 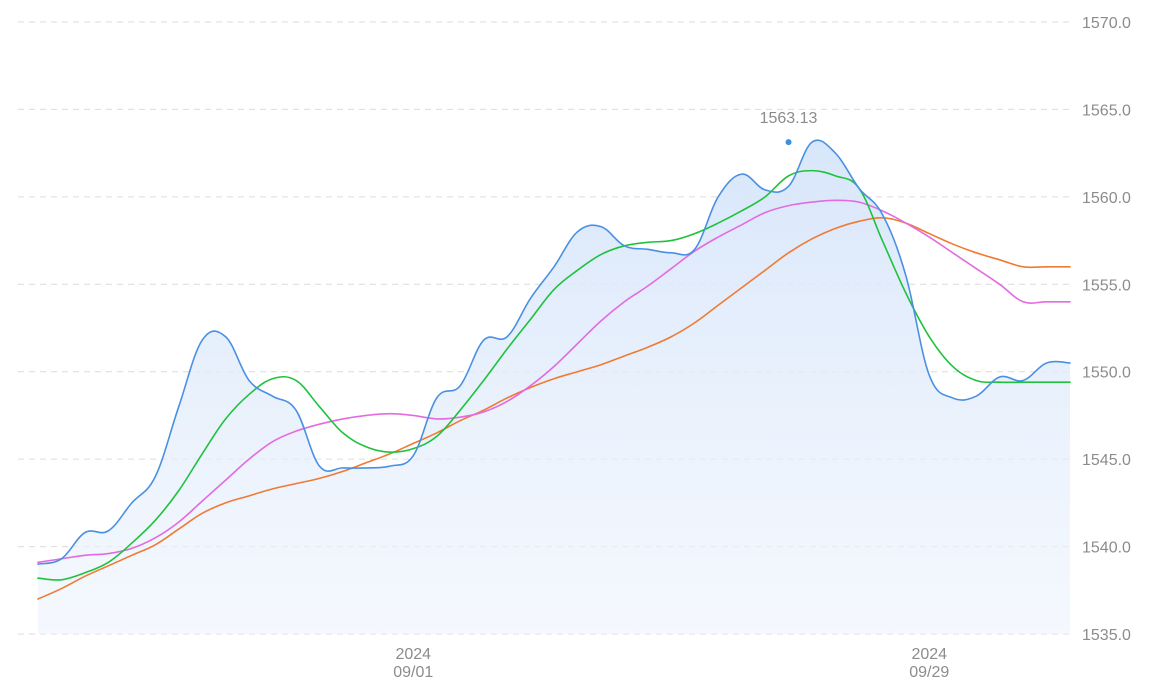 I want to click on peak-label: 1563.13, so click(x=789, y=118).